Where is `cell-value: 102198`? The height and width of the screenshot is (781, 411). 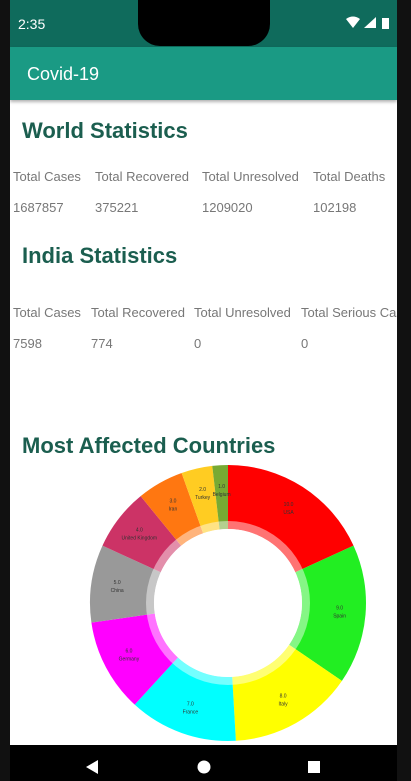 cell-value: 102198 is located at coordinates (335, 207).